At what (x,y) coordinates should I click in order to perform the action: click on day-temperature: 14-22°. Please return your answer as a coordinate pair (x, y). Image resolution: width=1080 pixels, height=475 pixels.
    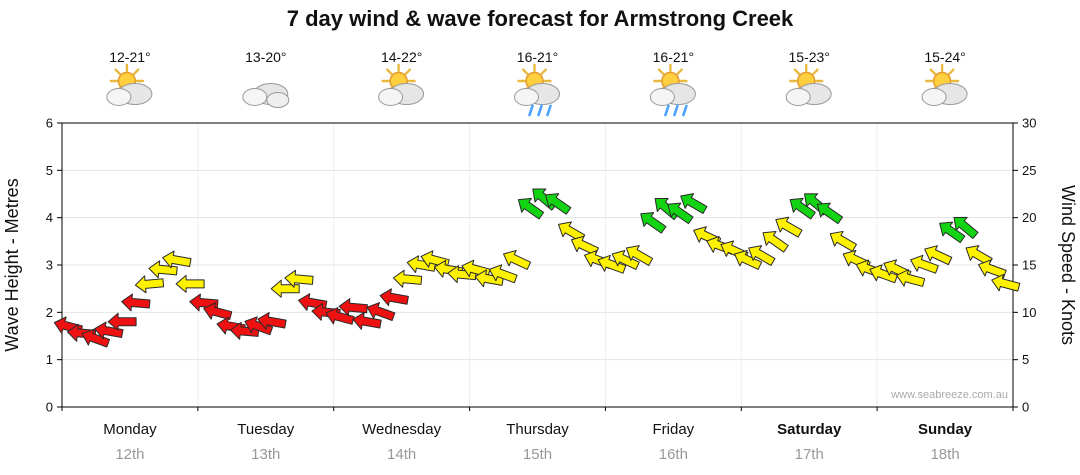
    Looking at the image, I should click on (401, 57).